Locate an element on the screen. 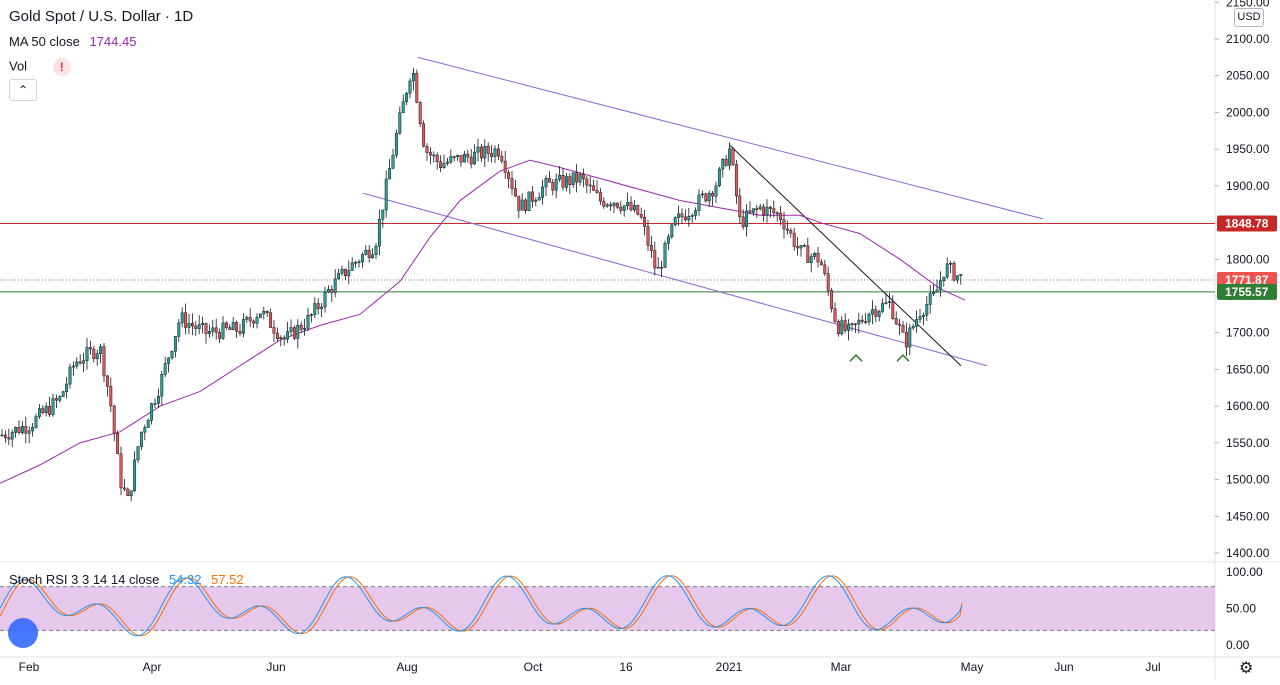 This screenshot has width=1280, height=685. time-tick-label: 2021 is located at coordinates (729, 667).